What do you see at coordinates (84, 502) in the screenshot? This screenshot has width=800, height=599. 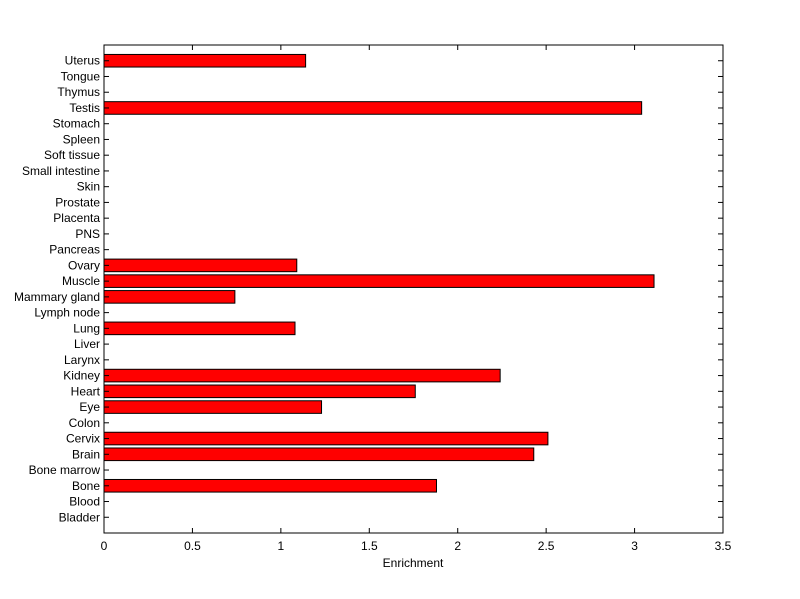 I see `y-tick-label: Blood` at bounding box center [84, 502].